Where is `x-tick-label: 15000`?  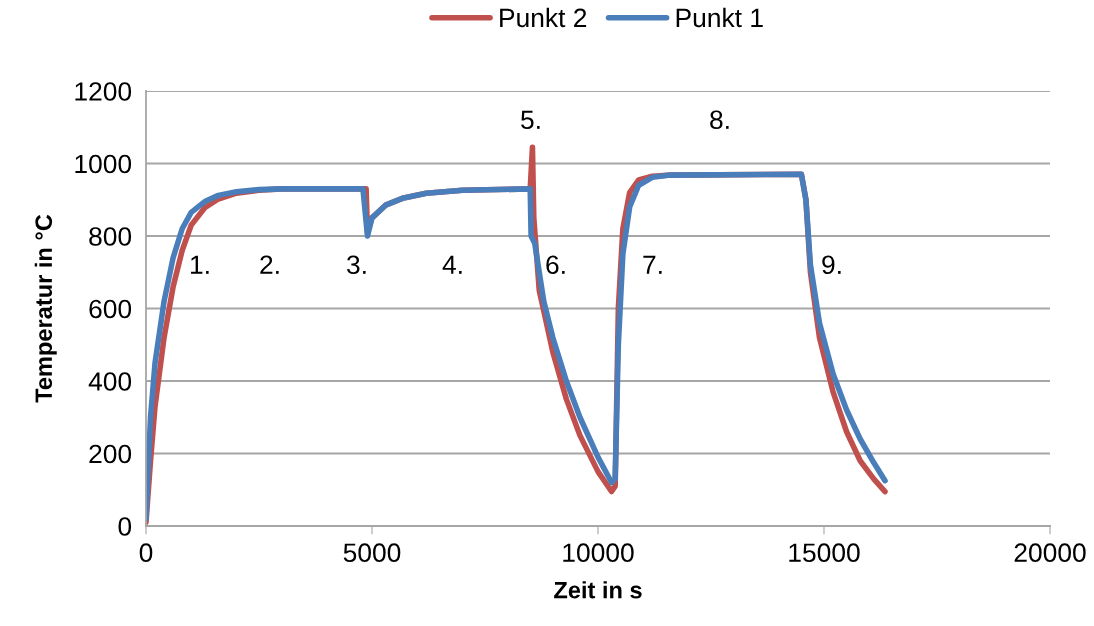
x-tick-label: 15000 is located at coordinates (824, 553).